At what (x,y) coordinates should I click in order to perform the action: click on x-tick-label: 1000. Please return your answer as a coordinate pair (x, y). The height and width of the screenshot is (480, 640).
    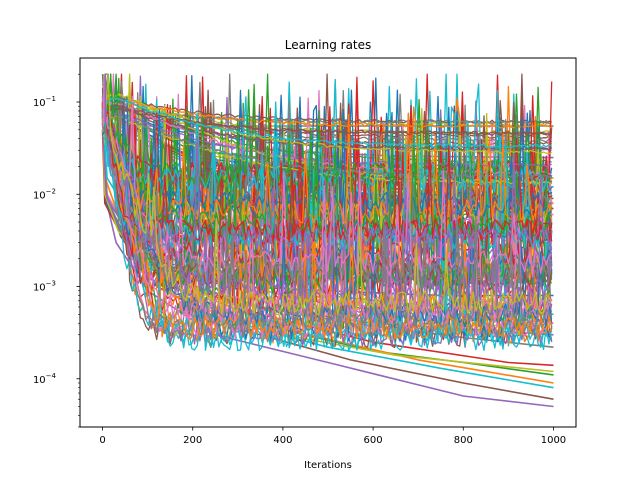
    Looking at the image, I should click on (553, 440).